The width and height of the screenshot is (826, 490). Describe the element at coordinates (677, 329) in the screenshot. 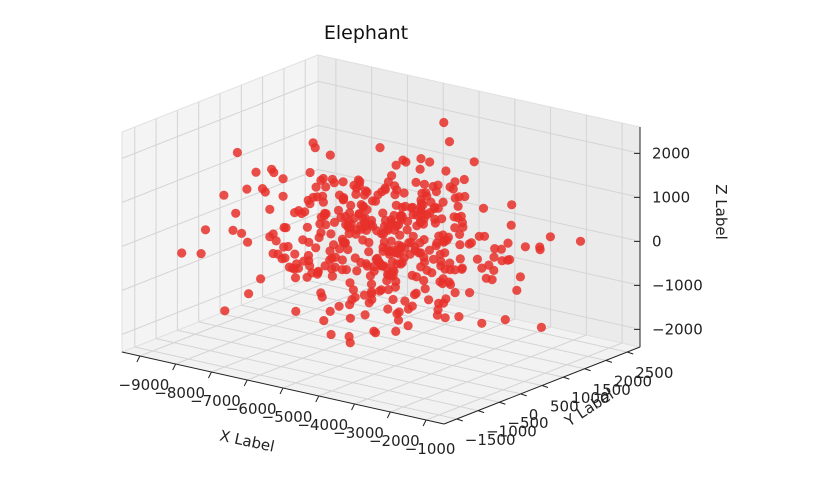

I see `z-tick-label: −2000` at that location.